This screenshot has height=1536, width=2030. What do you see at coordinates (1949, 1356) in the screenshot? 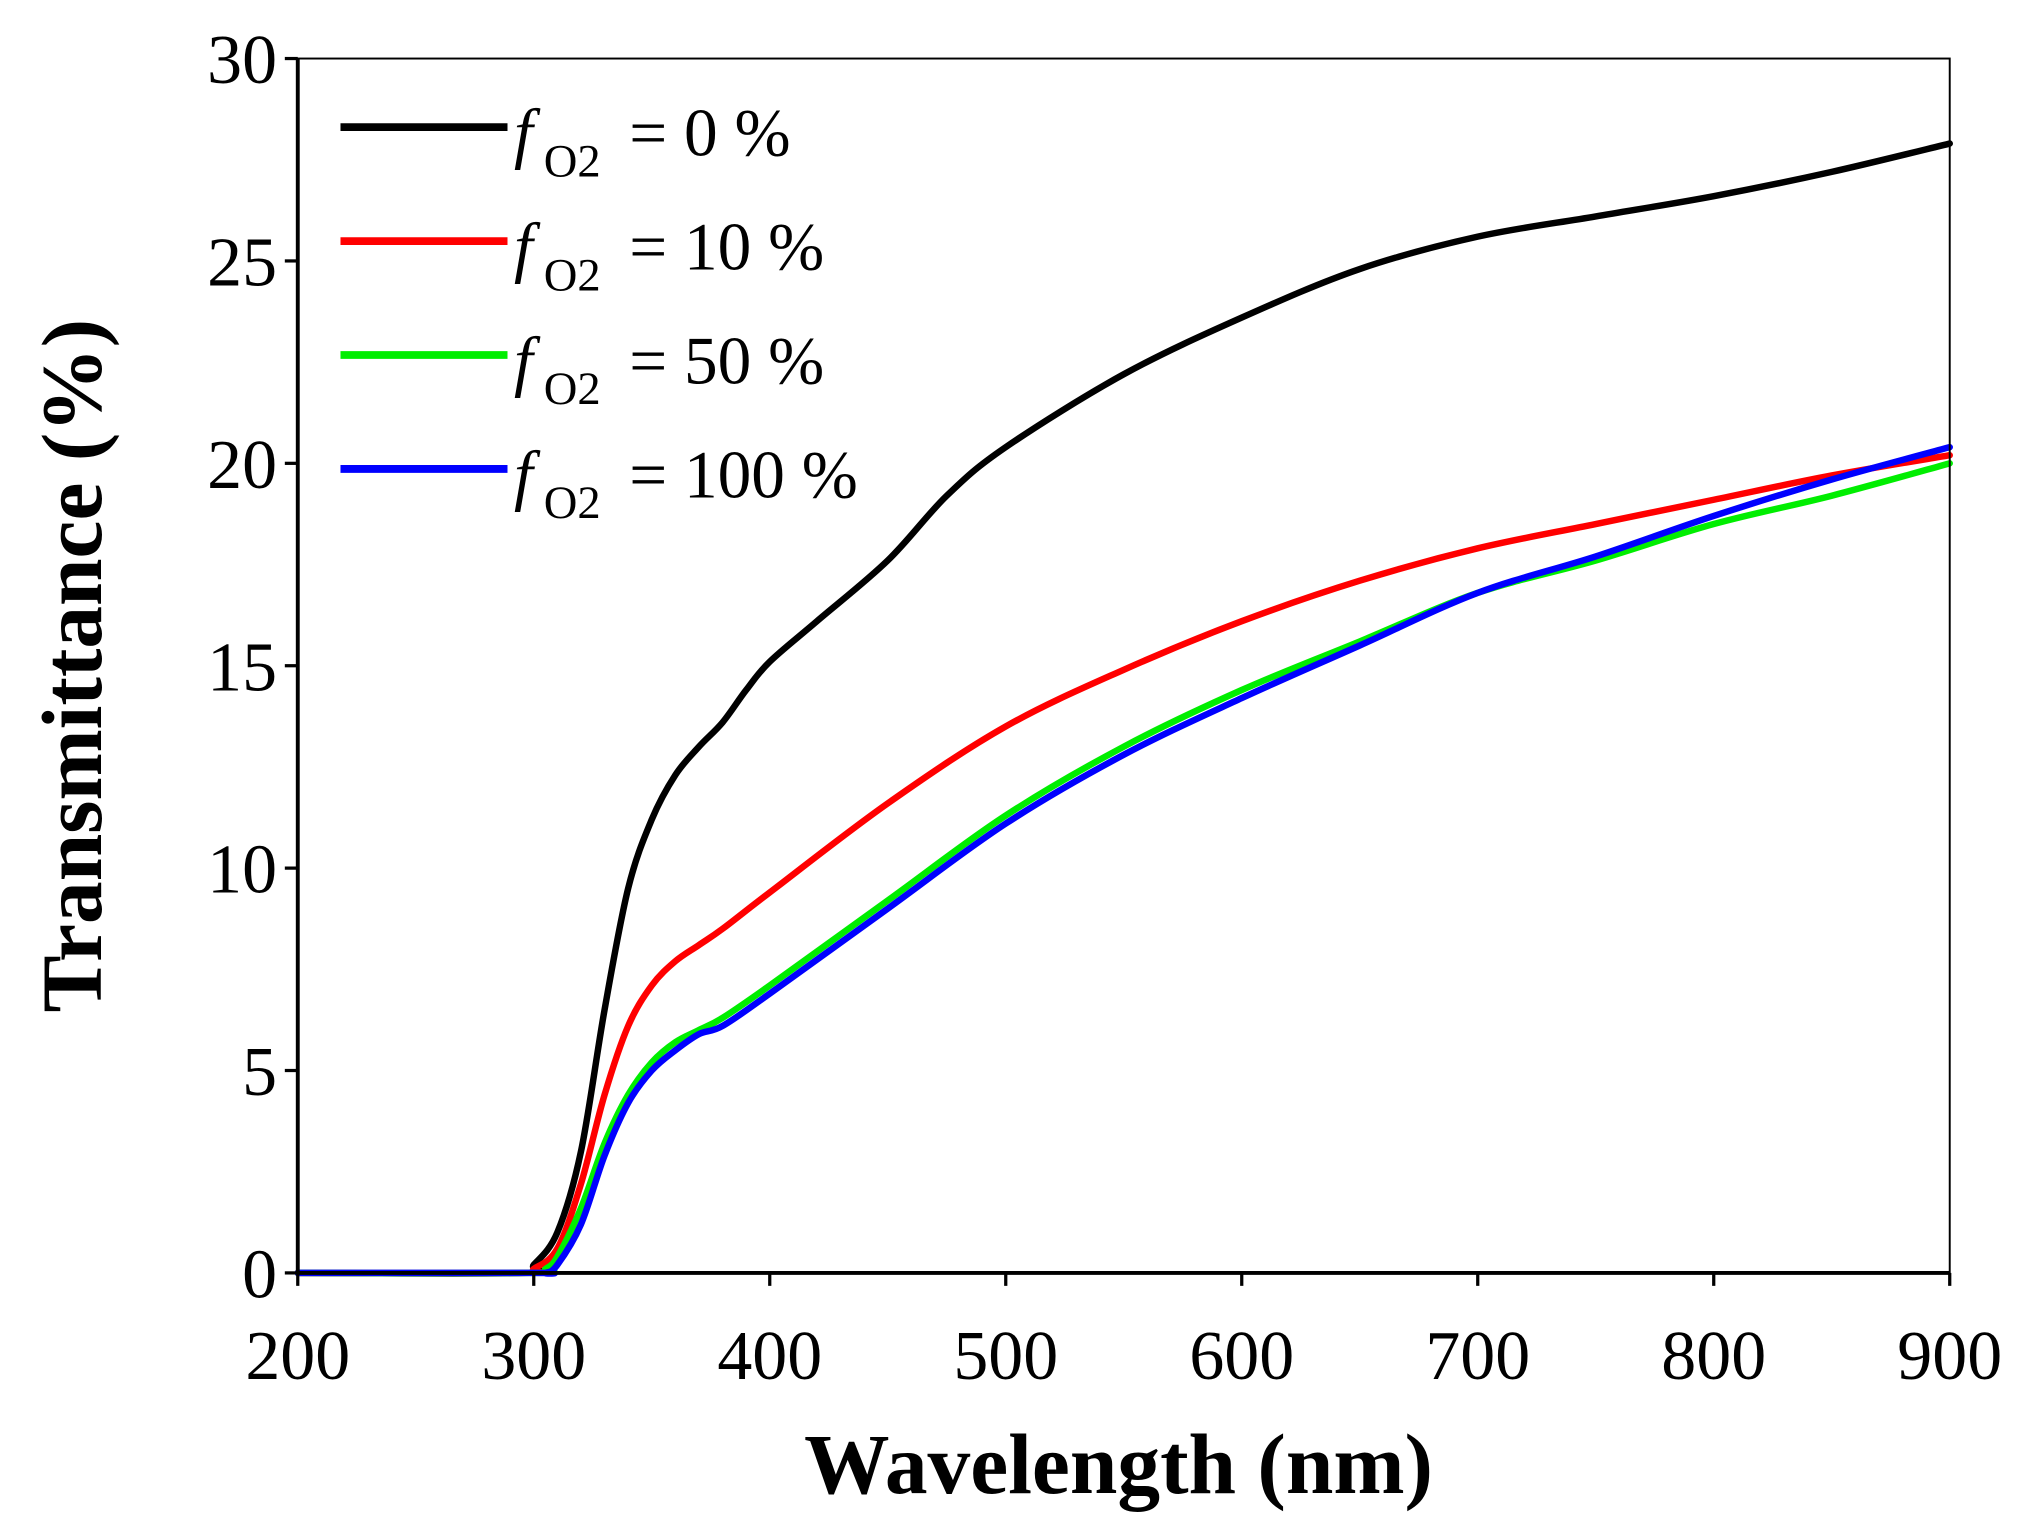
I see `x-tick-label: 900` at bounding box center [1949, 1356].